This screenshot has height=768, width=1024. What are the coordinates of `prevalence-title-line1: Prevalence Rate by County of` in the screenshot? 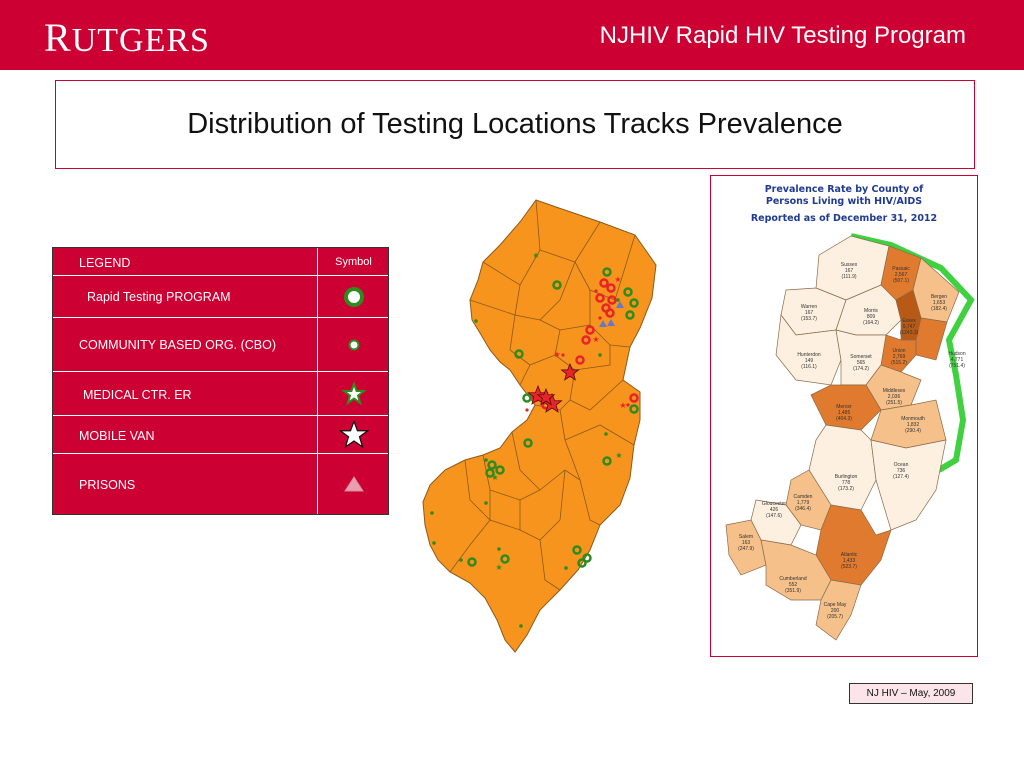 It's located at (844, 189).